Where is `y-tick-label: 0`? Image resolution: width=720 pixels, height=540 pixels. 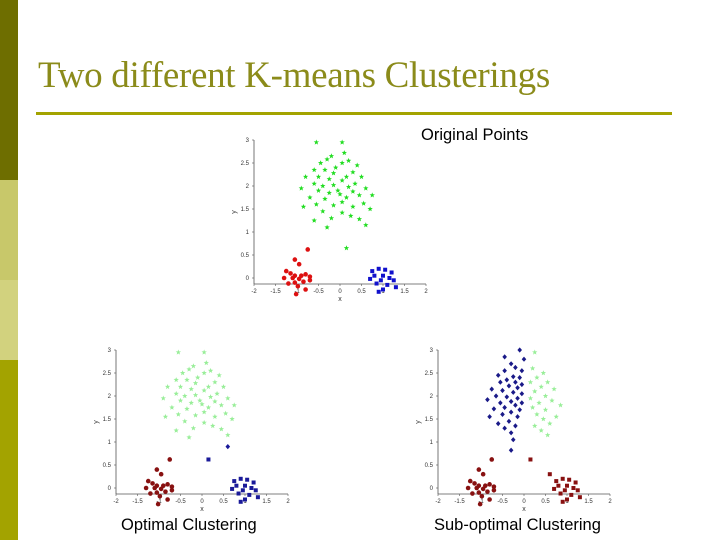
y-tick-label: 0 is located at coordinates (432, 489).